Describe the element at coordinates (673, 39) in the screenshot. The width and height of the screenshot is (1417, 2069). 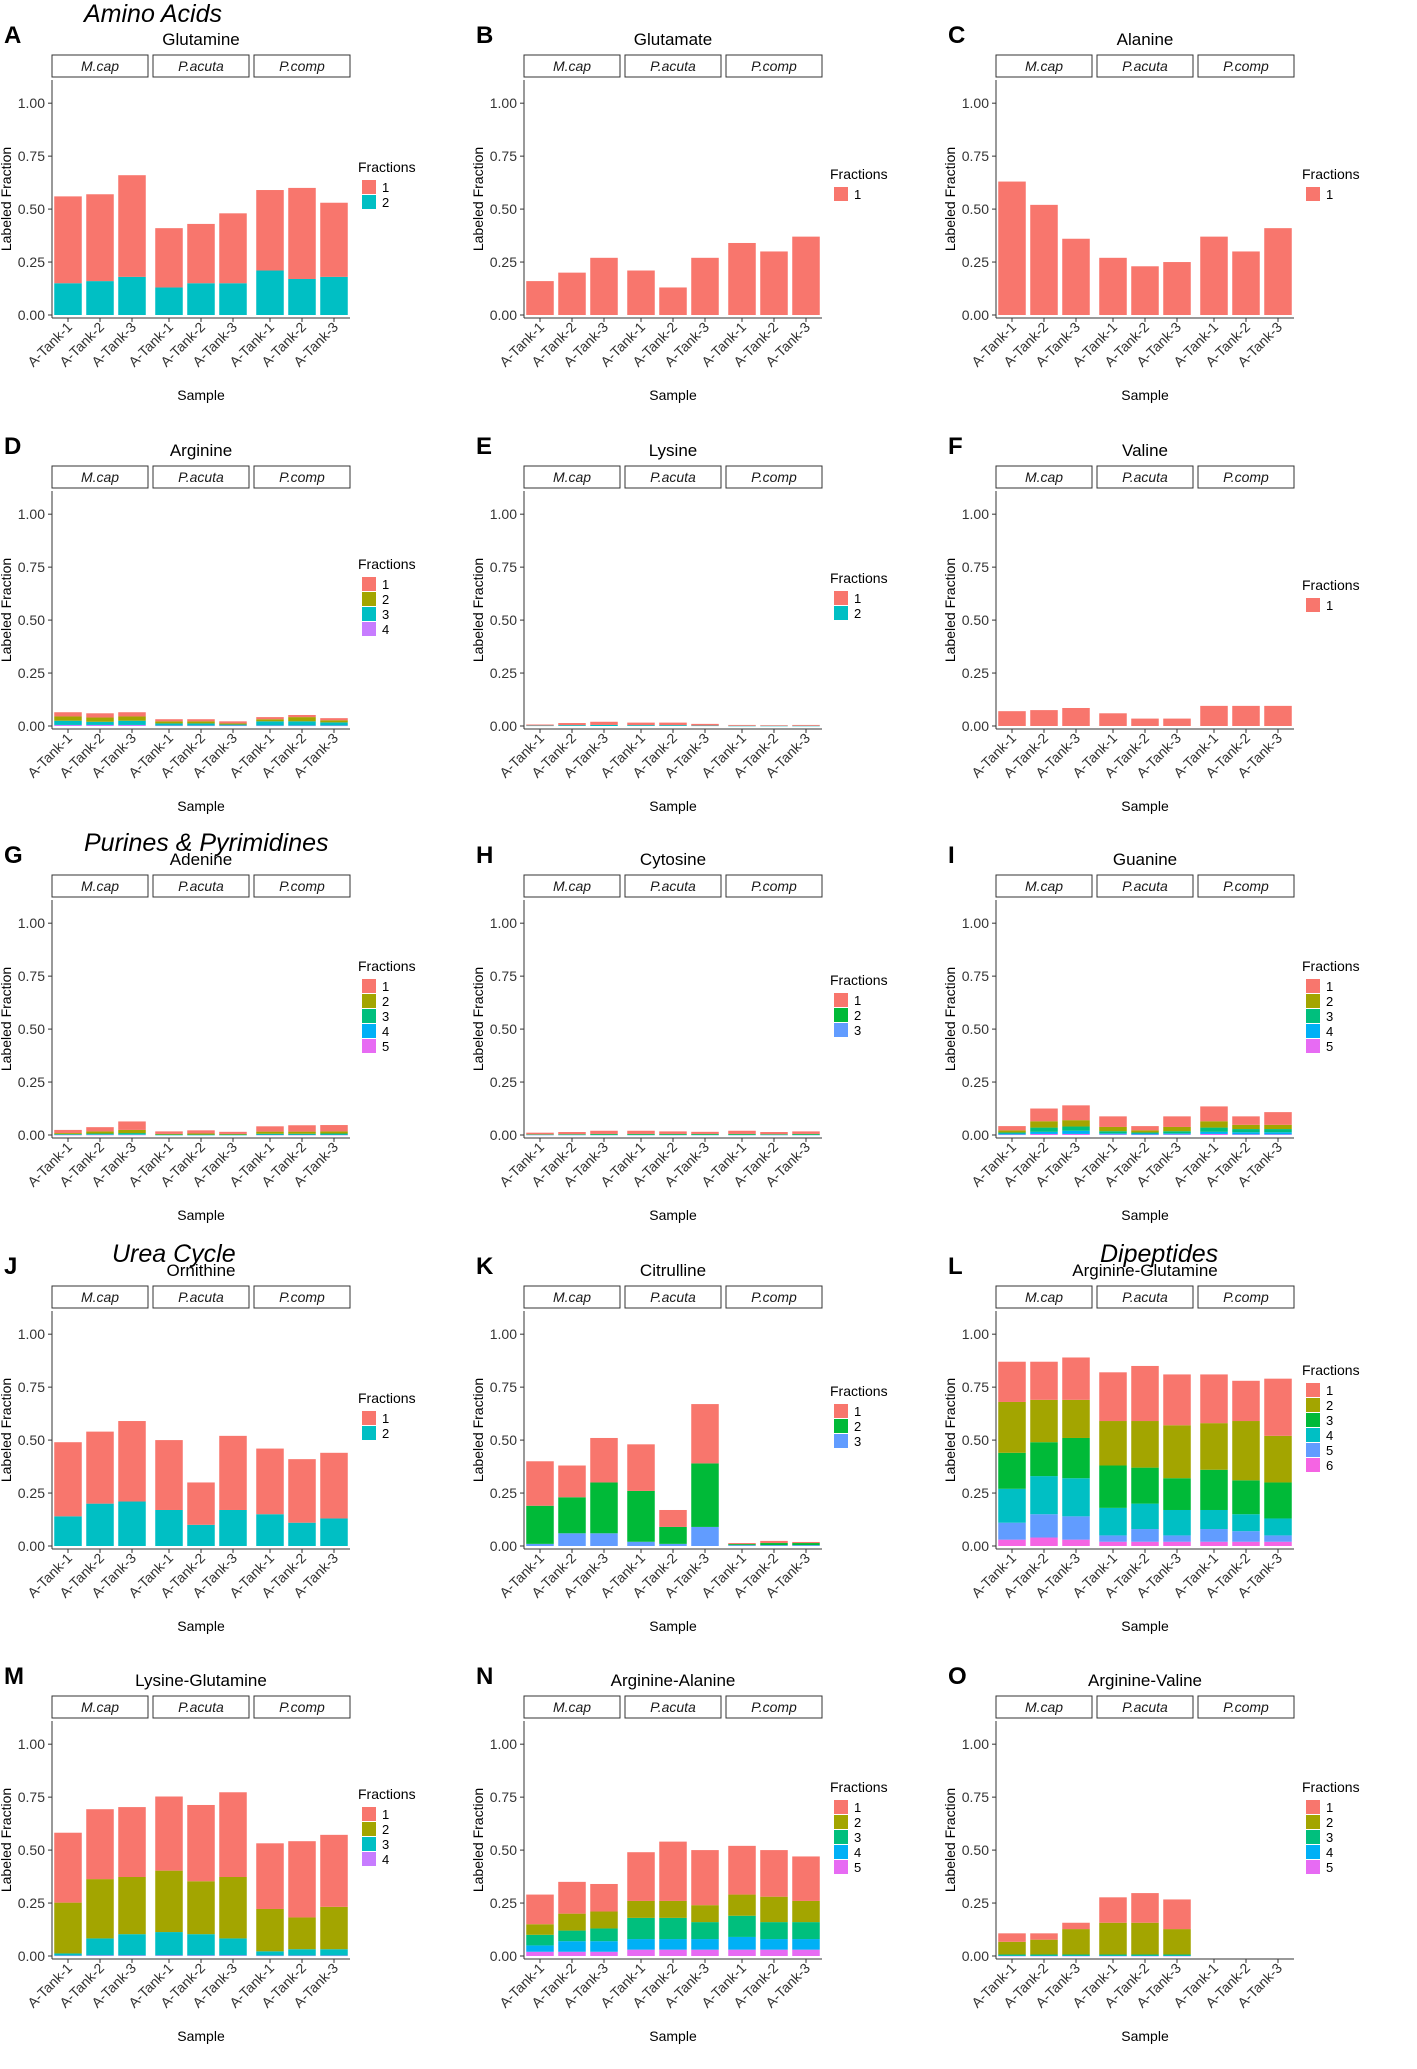
I see `chart-title: Glutamate` at that location.